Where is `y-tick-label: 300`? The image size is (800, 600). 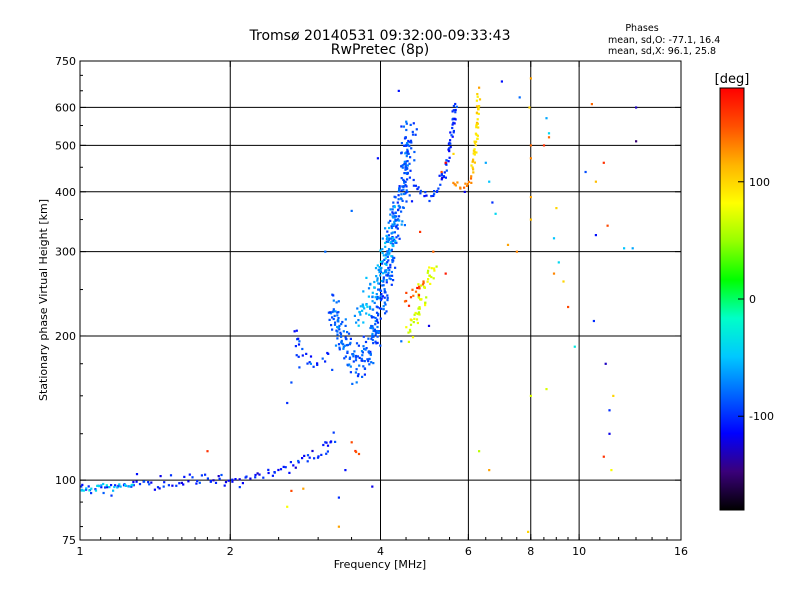 y-tick-label: 300 is located at coordinates (65, 252).